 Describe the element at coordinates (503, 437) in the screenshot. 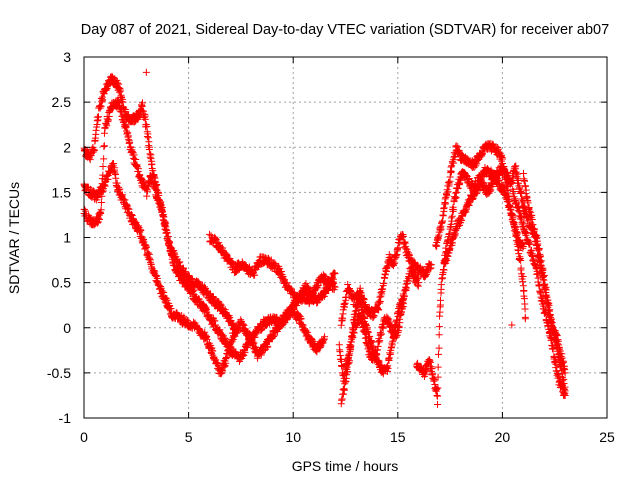

I see `x-tick-label: 20` at that location.